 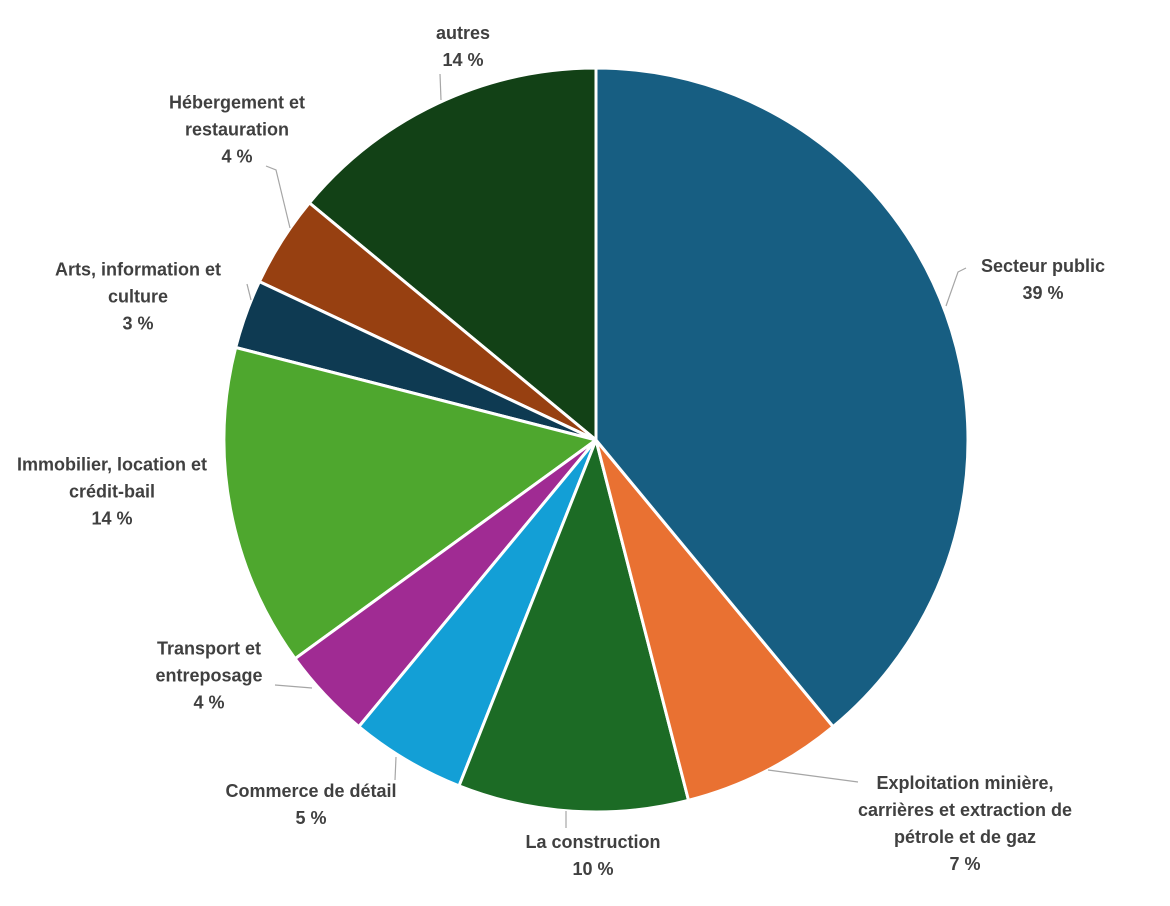 I want to click on category-label: Transport et entreposage, so click(x=209, y=662).